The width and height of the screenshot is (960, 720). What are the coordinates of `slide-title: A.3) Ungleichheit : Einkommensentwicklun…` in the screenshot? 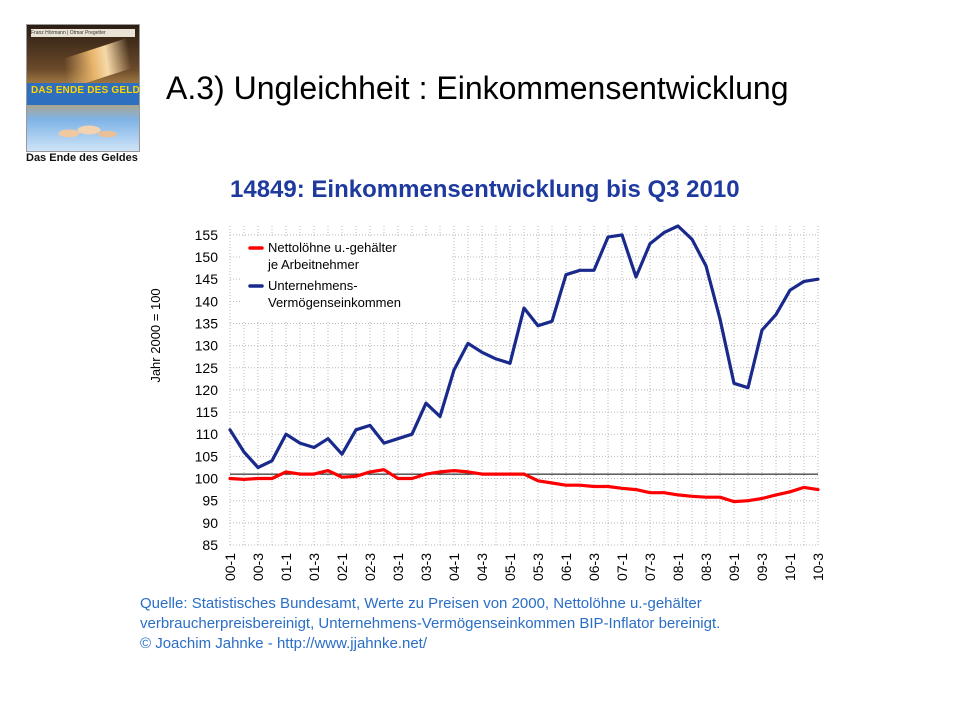 It's located at (477, 88).